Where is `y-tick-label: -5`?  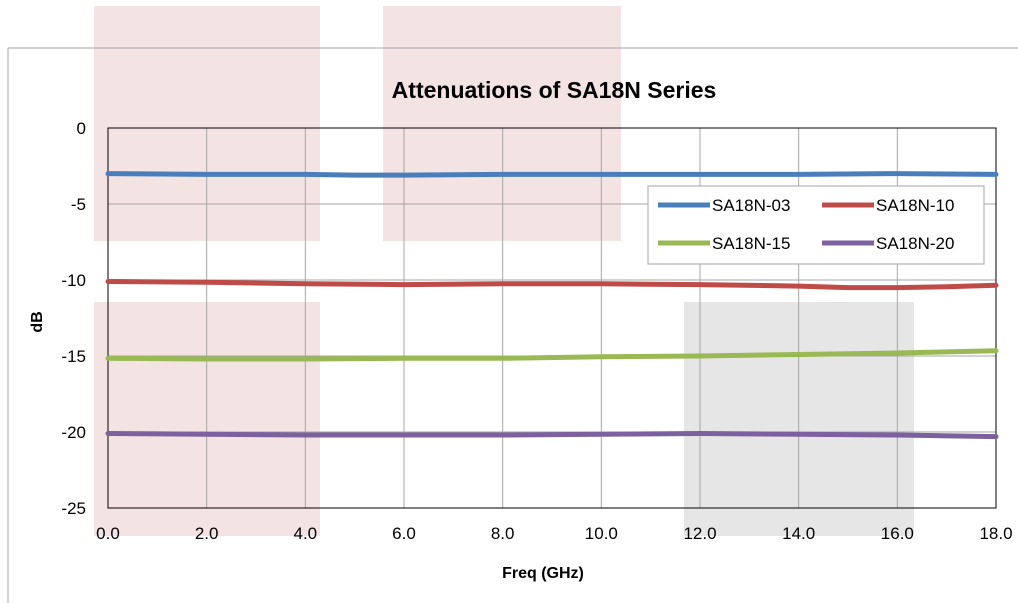 y-tick-label: -5 is located at coordinates (78, 204).